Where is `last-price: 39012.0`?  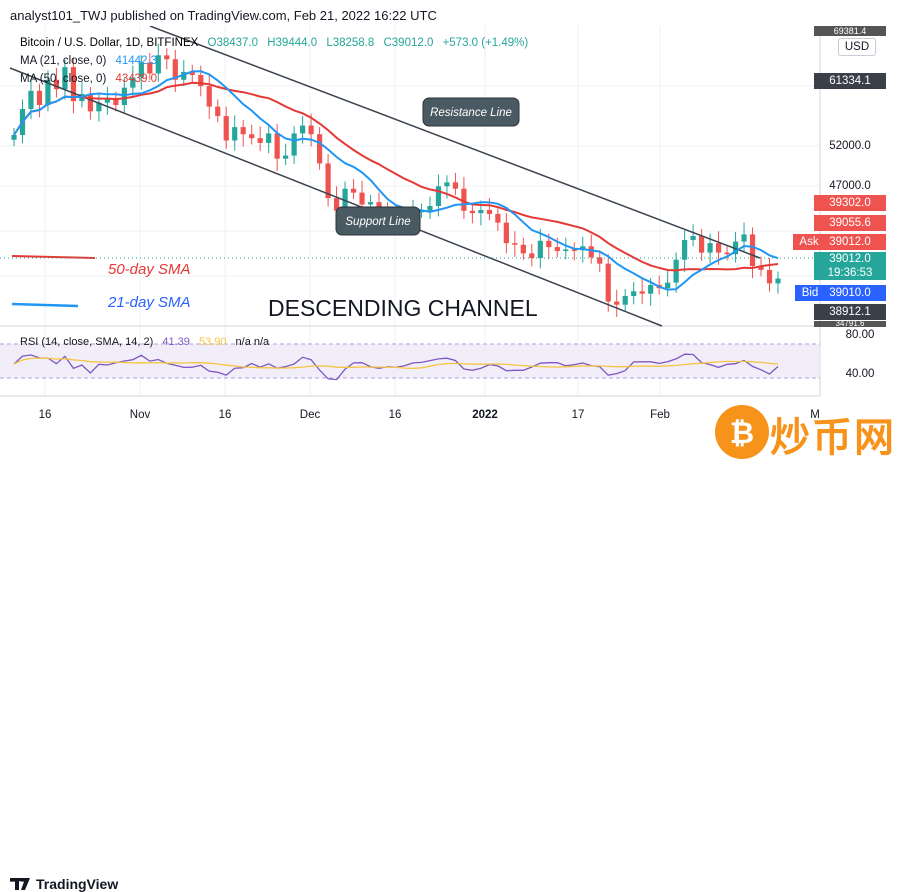
last-price: 39012.0 is located at coordinates (850, 259).